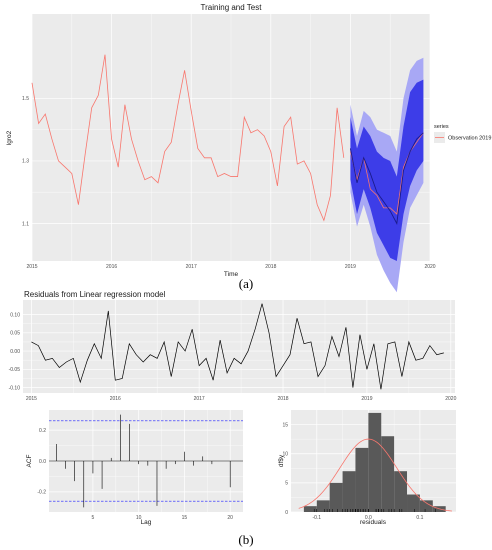  I want to click on chart-d-y-tick-label: 5, so click(286, 484).